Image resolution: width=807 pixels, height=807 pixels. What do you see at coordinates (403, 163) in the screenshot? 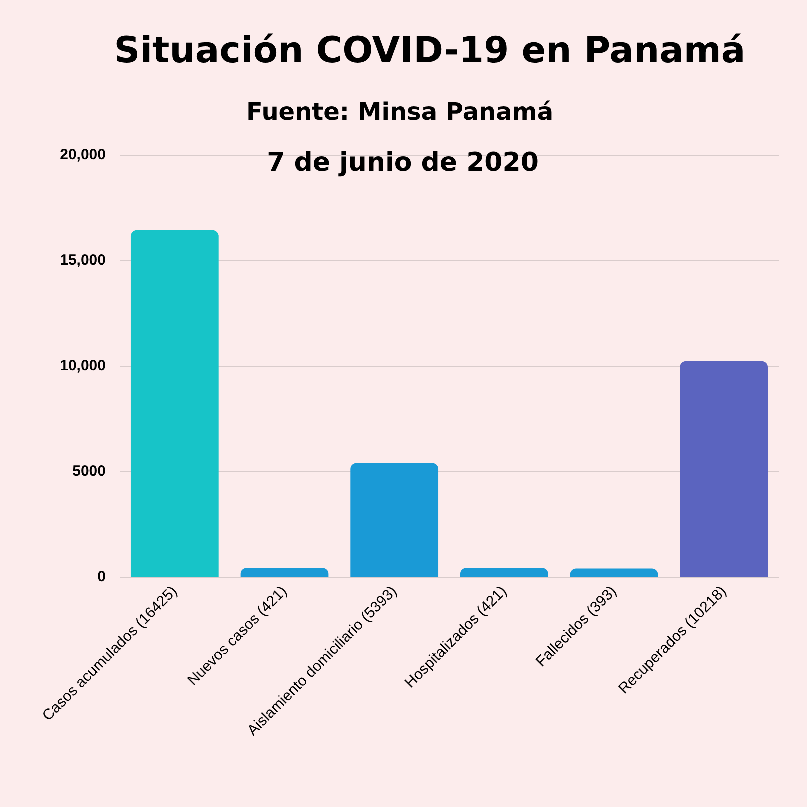
I see `annotation: 7 de junio de 2020` at bounding box center [403, 163].